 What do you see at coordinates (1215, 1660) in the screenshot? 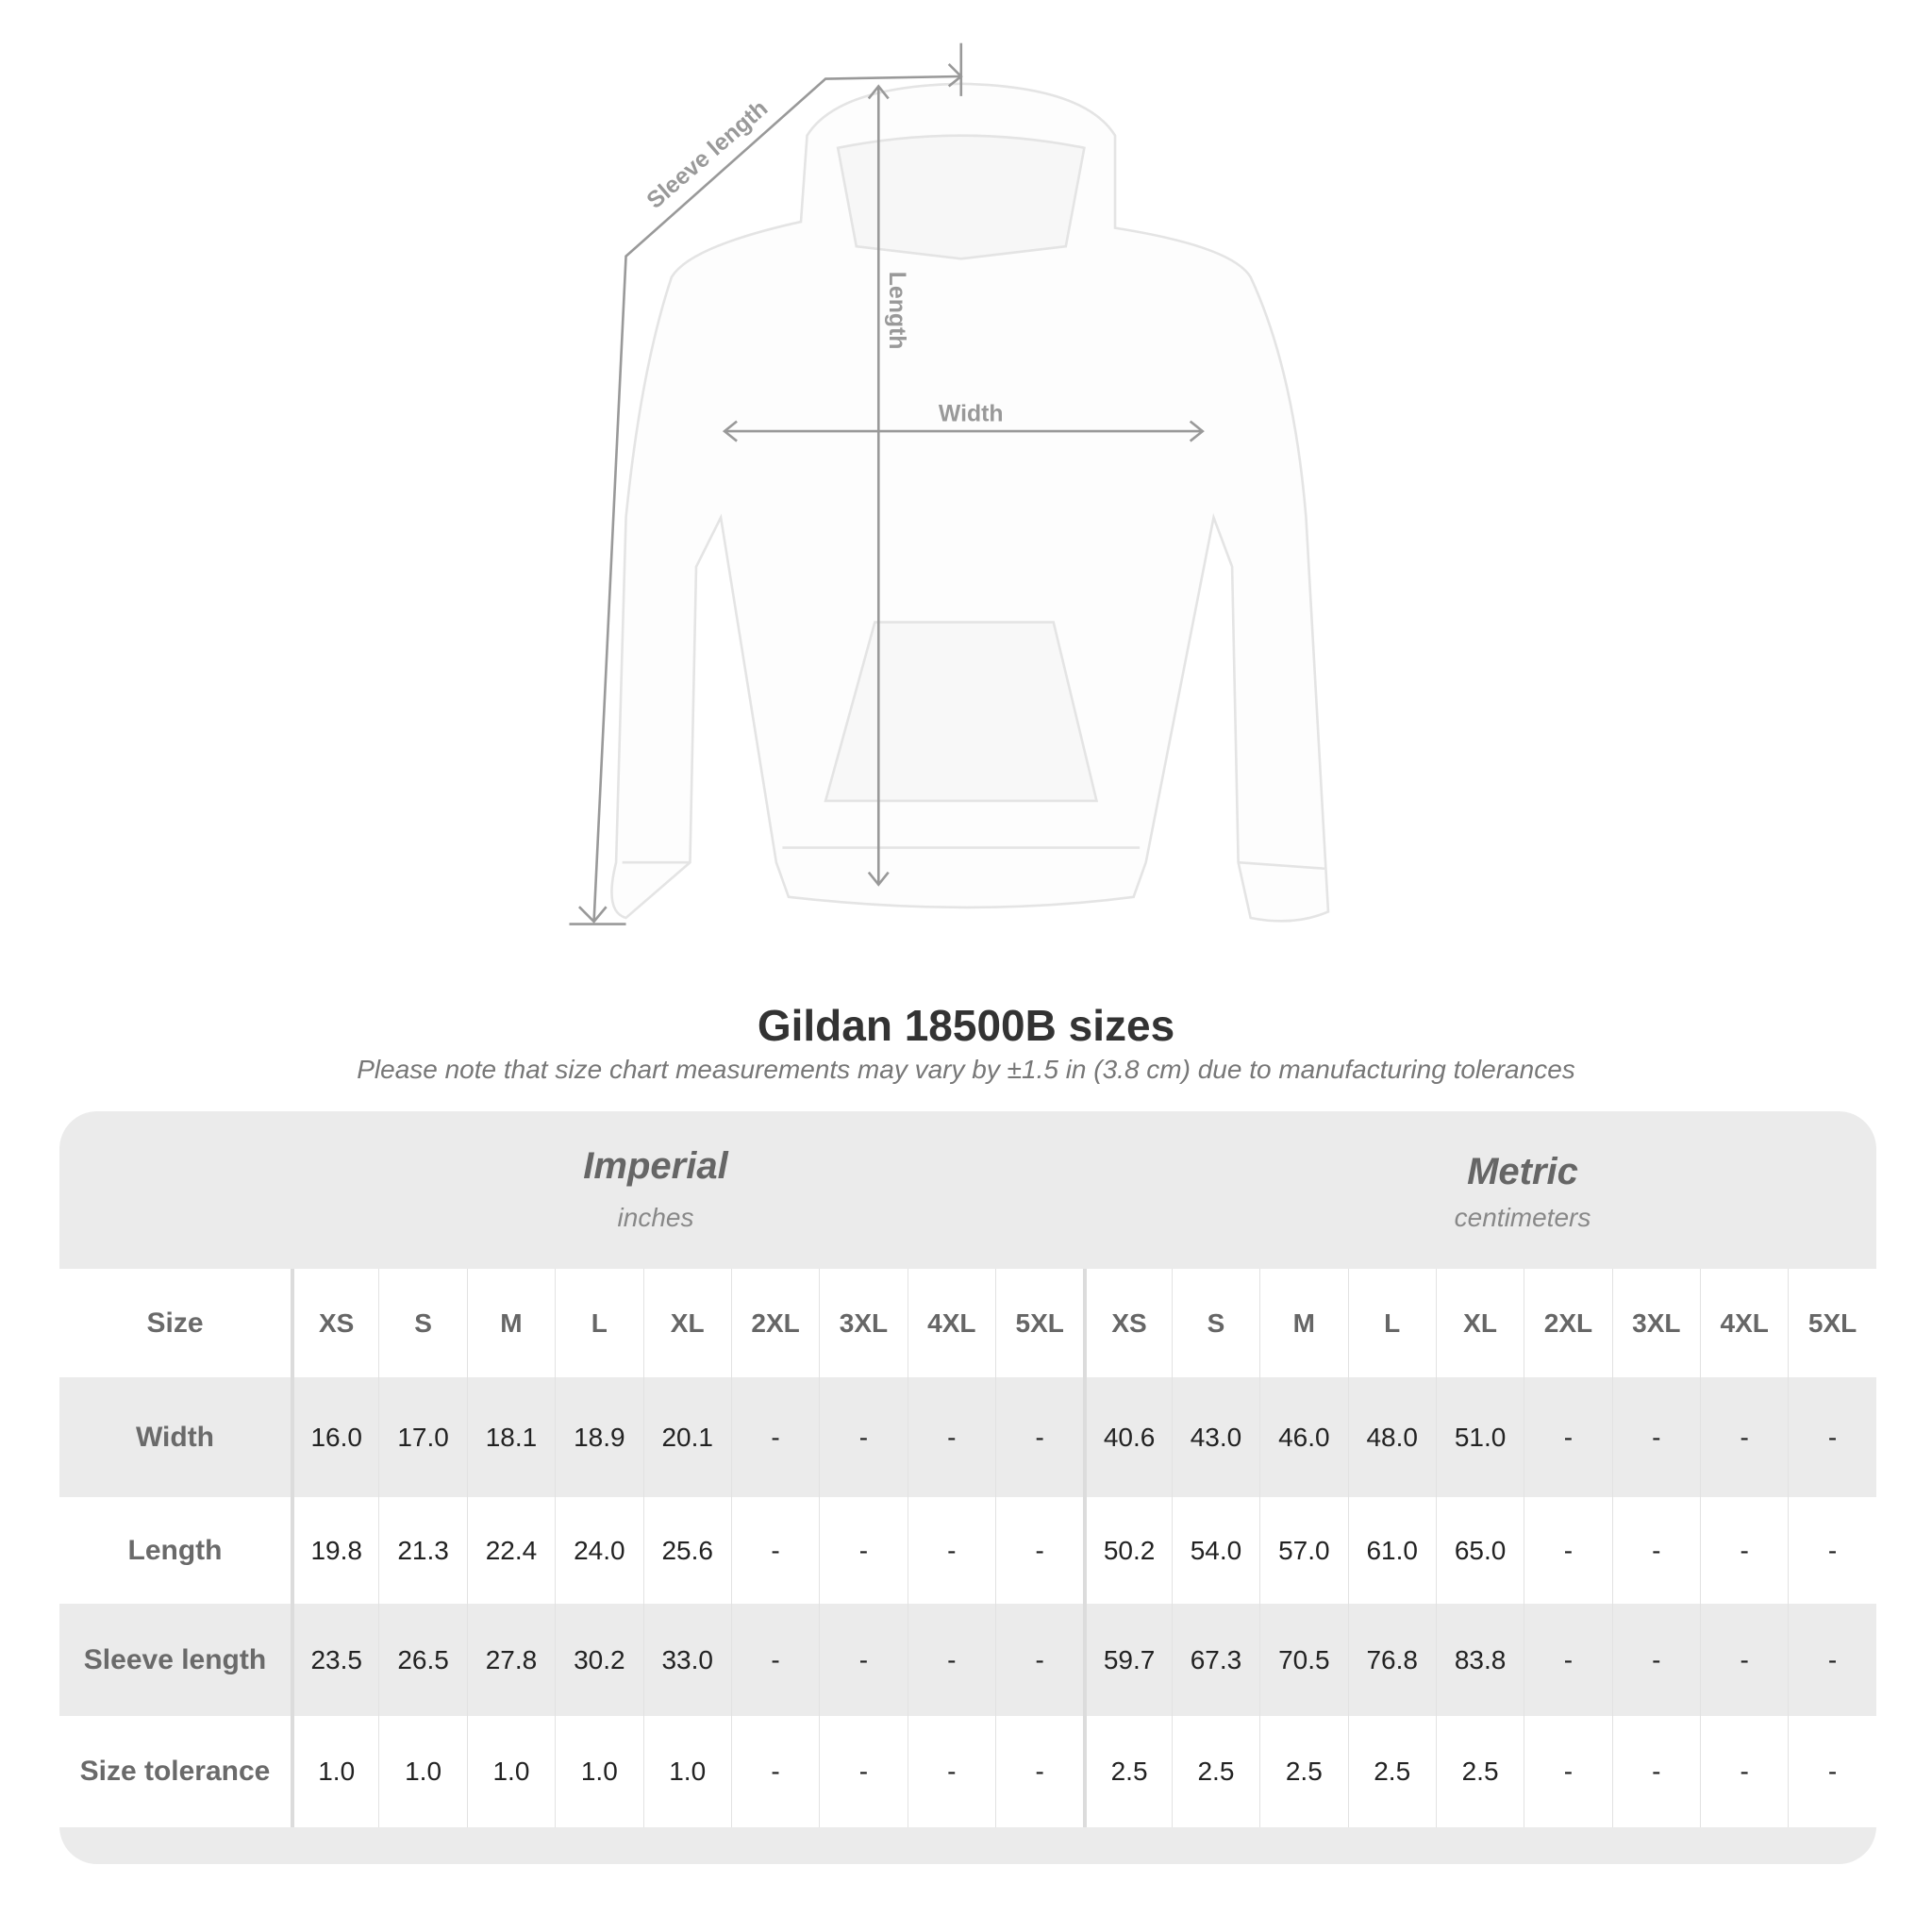
I see `metric-value-cell: 67.3` at bounding box center [1215, 1660].